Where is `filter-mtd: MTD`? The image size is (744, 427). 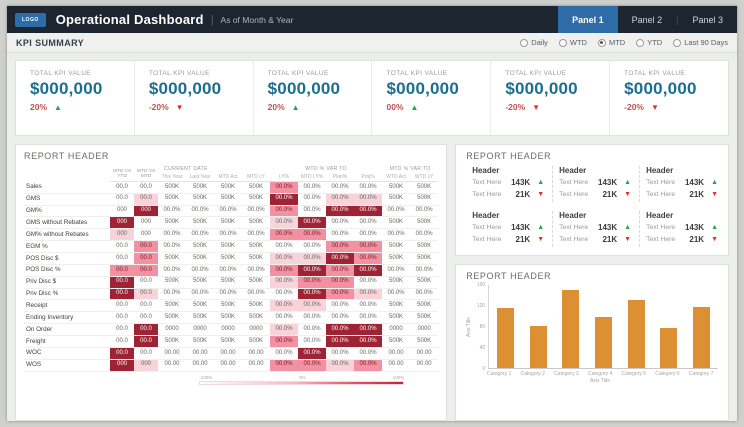 filter-mtd: MTD is located at coordinates (611, 42).